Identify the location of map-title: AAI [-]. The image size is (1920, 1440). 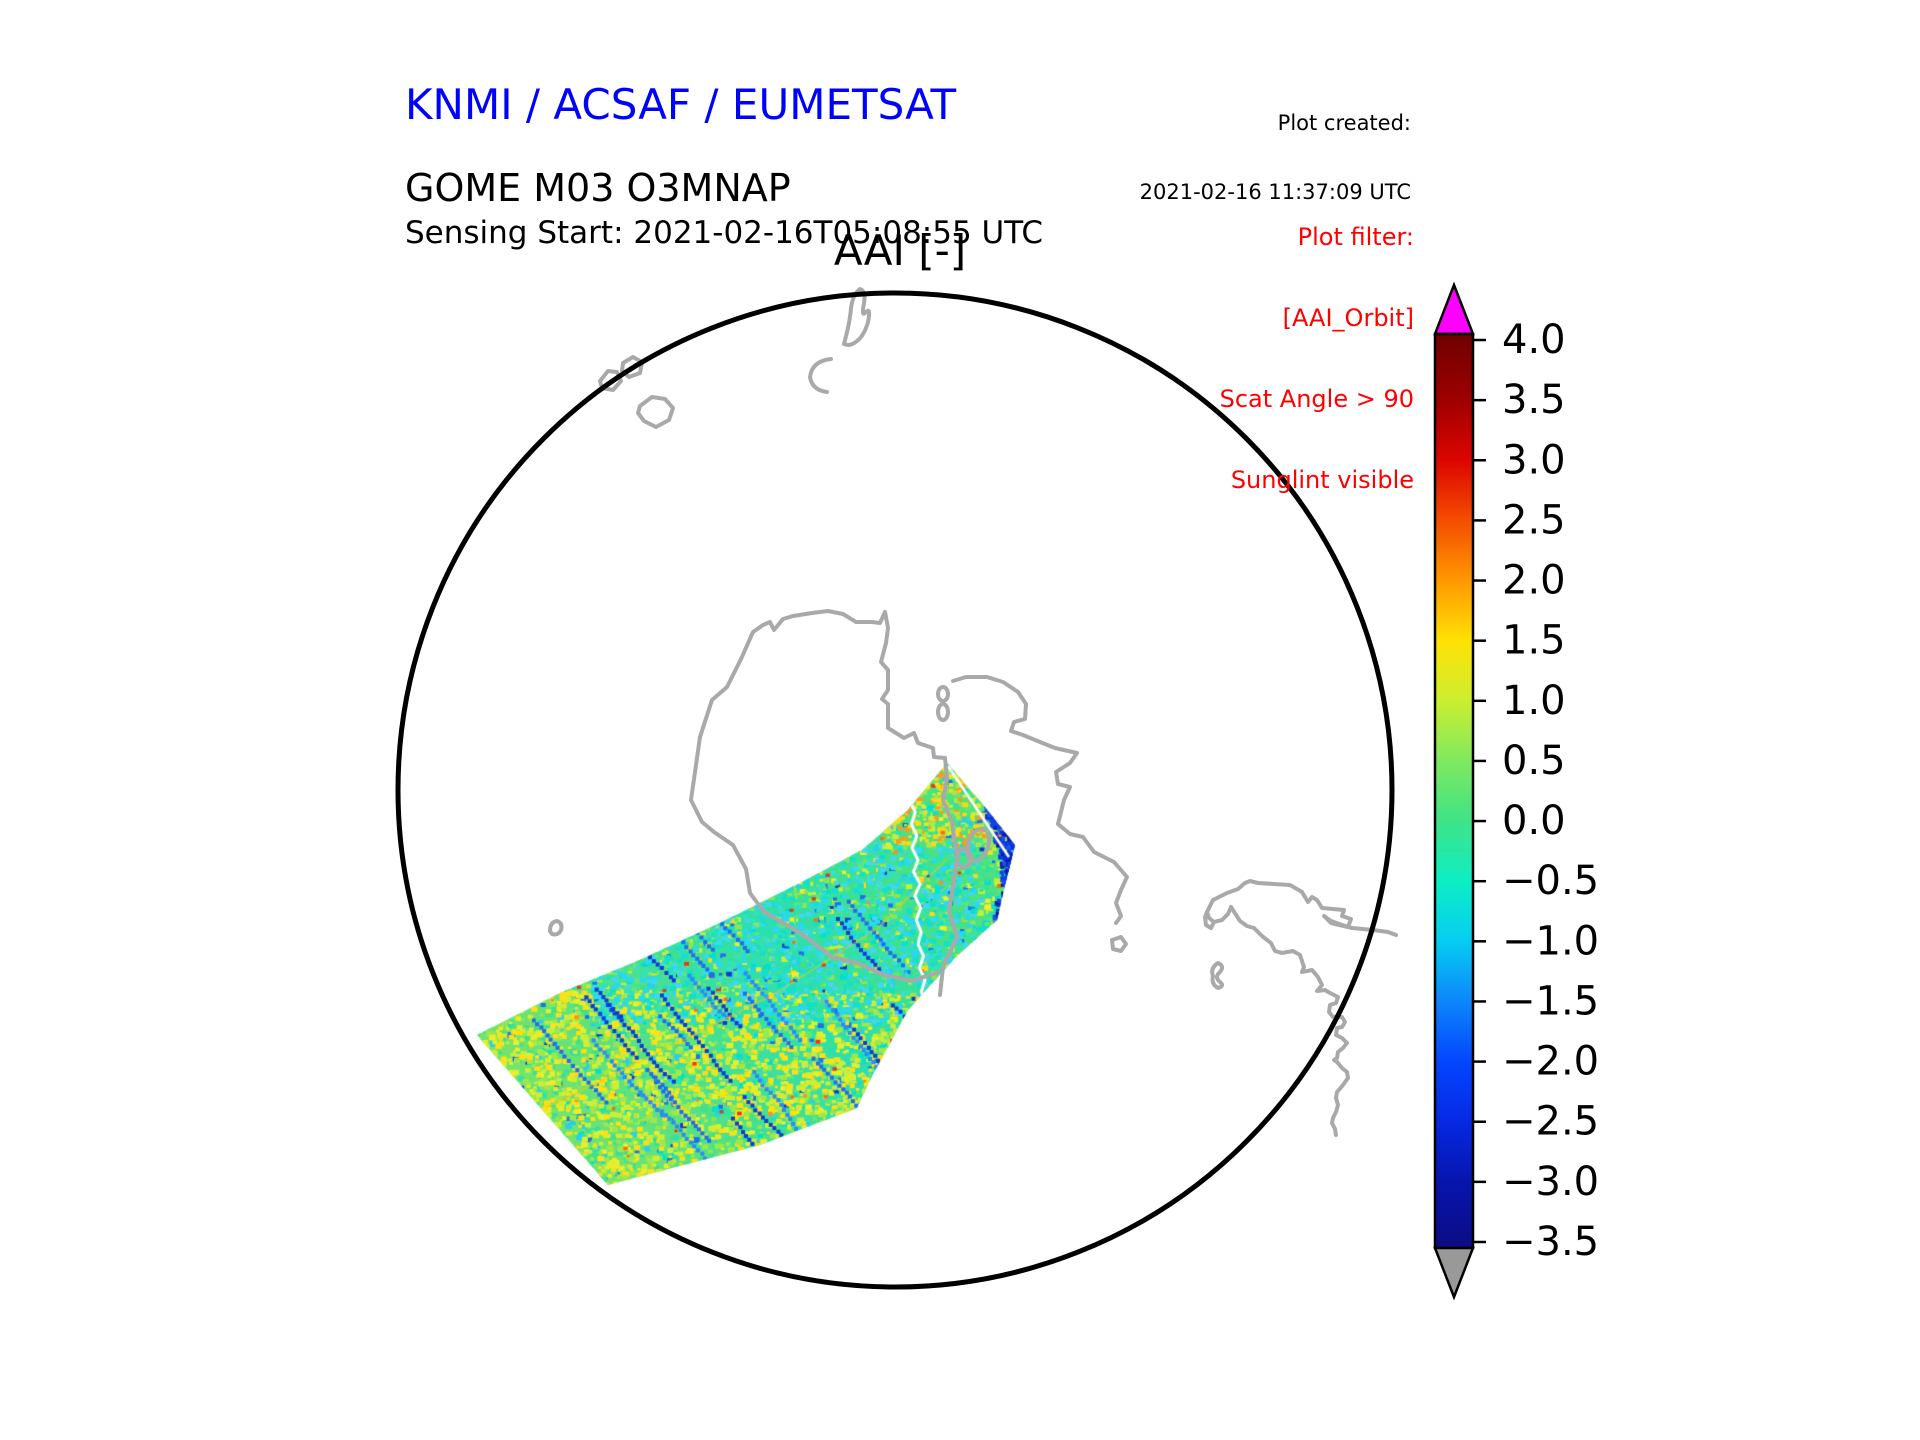
(900, 250).